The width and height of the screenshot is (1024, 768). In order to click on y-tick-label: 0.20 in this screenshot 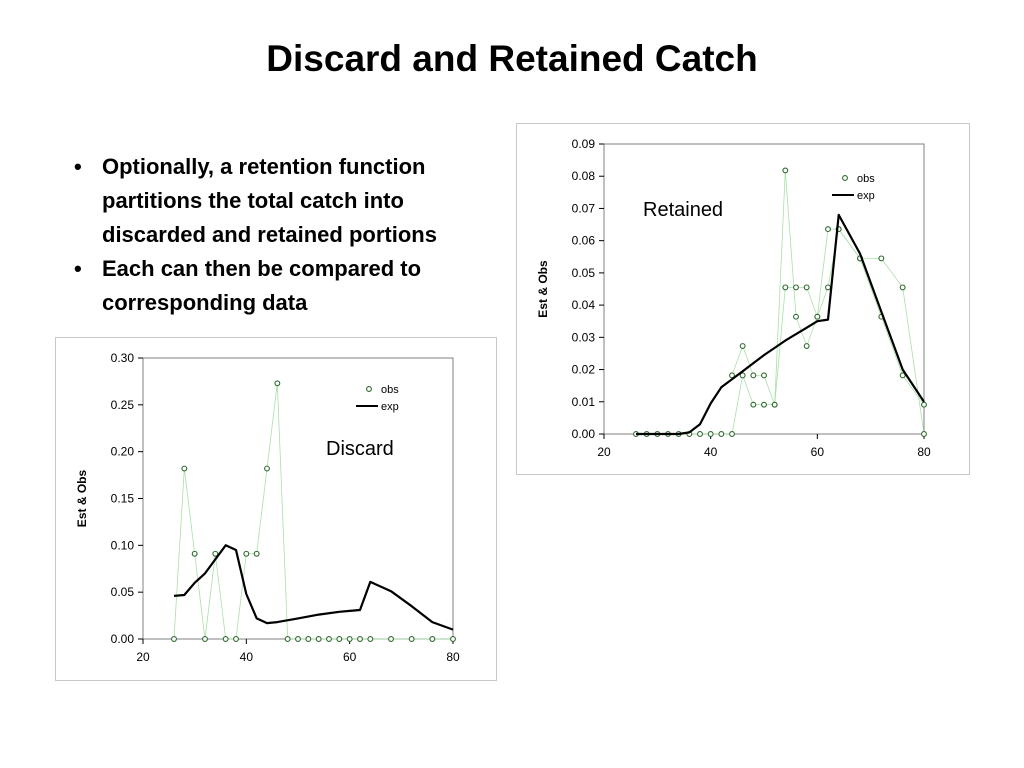, I will do `click(123, 452)`.